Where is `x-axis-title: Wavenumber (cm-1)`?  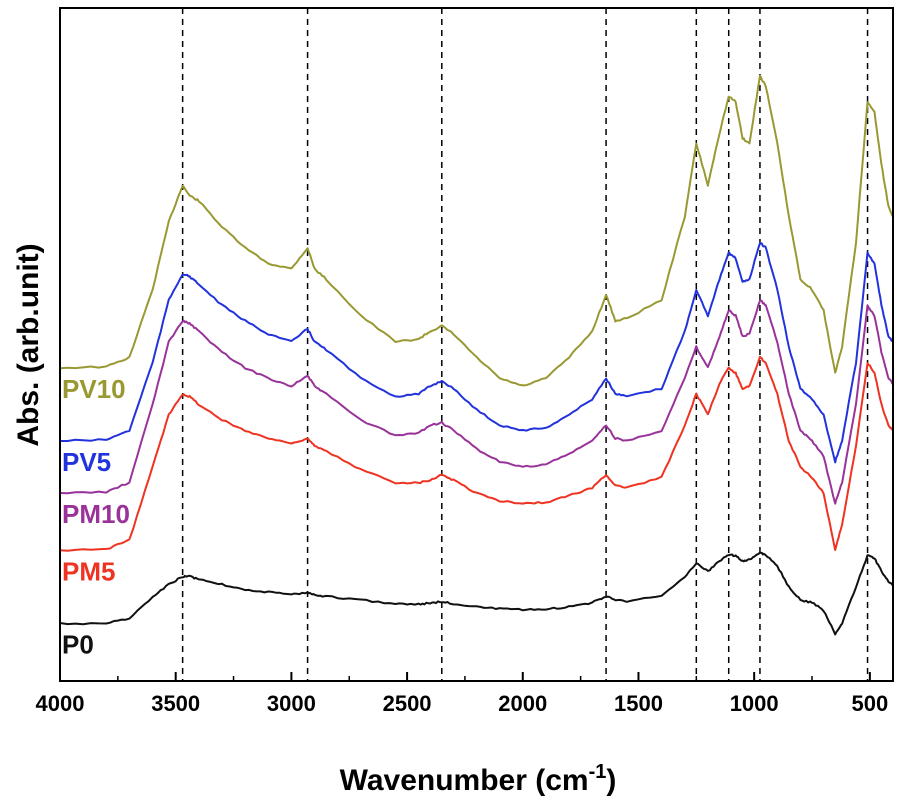 x-axis-title: Wavenumber (cm-1) is located at coordinates (478, 779).